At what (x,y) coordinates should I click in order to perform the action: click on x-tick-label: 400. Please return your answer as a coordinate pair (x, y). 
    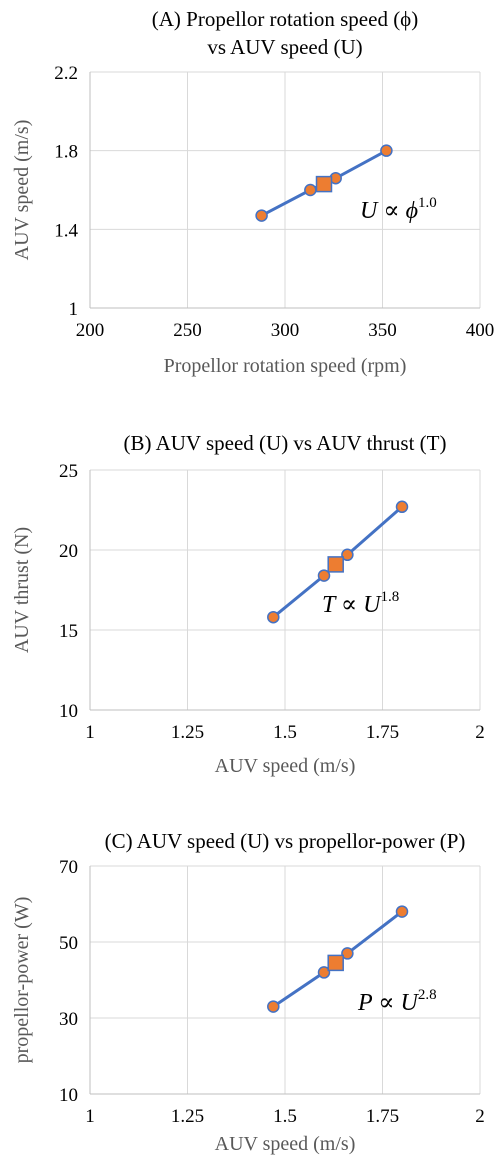
    Looking at the image, I should click on (480, 330).